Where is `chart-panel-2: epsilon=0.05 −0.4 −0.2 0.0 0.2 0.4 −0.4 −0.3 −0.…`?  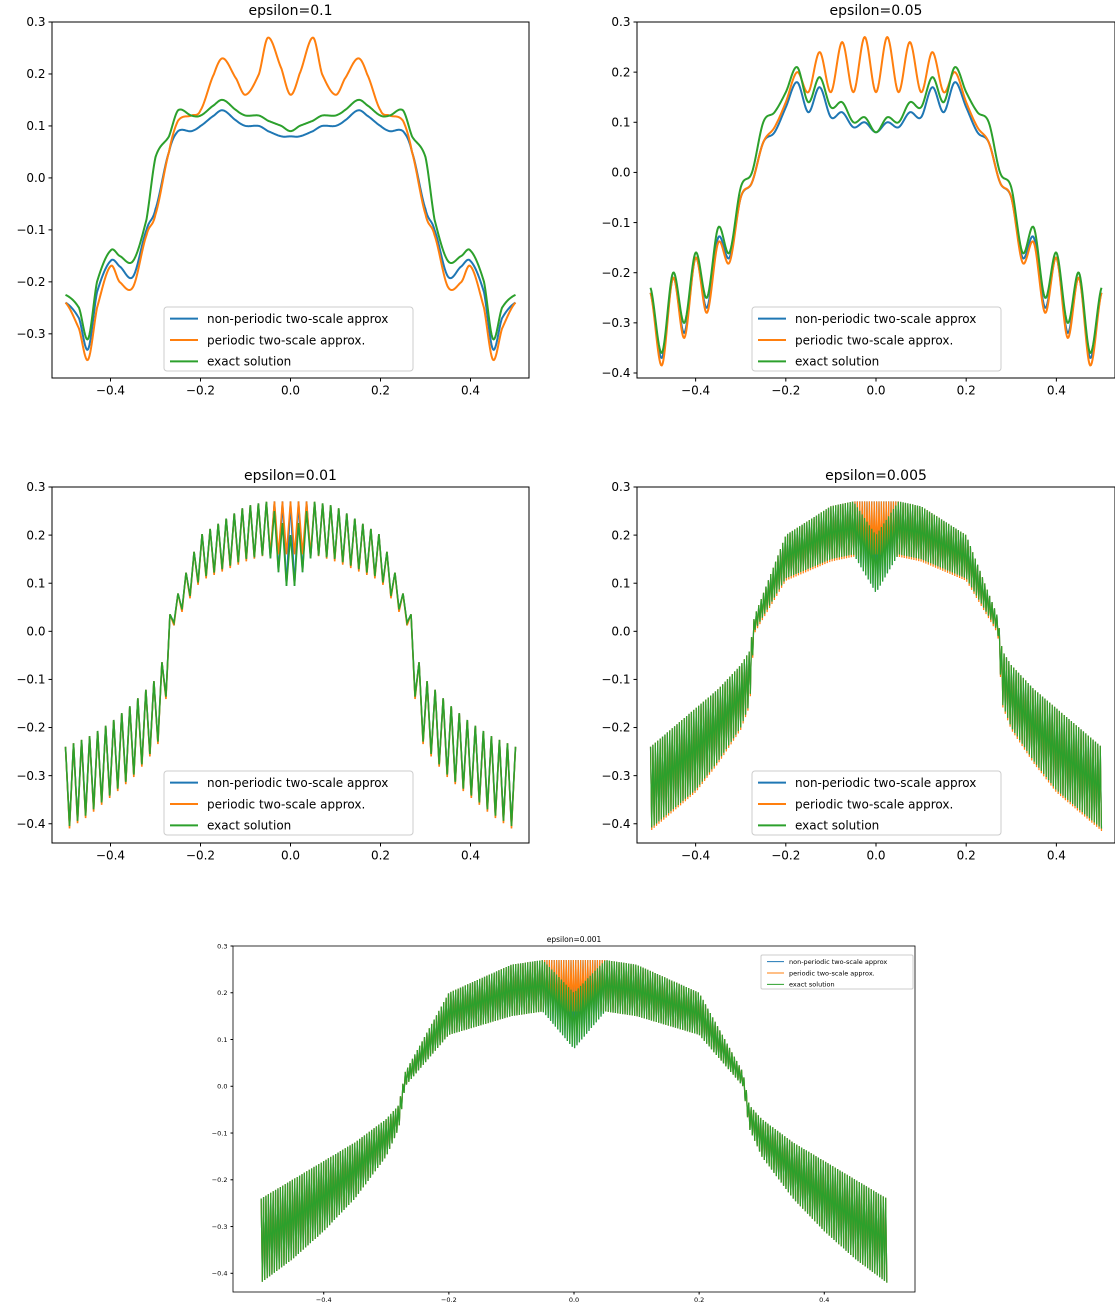
chart-panel-2: epsilon=0.05 −0.4 −0.2 0.0 0.2 0.4 −0.4 −0.3 −0.… is located at coordinates (858, 200).